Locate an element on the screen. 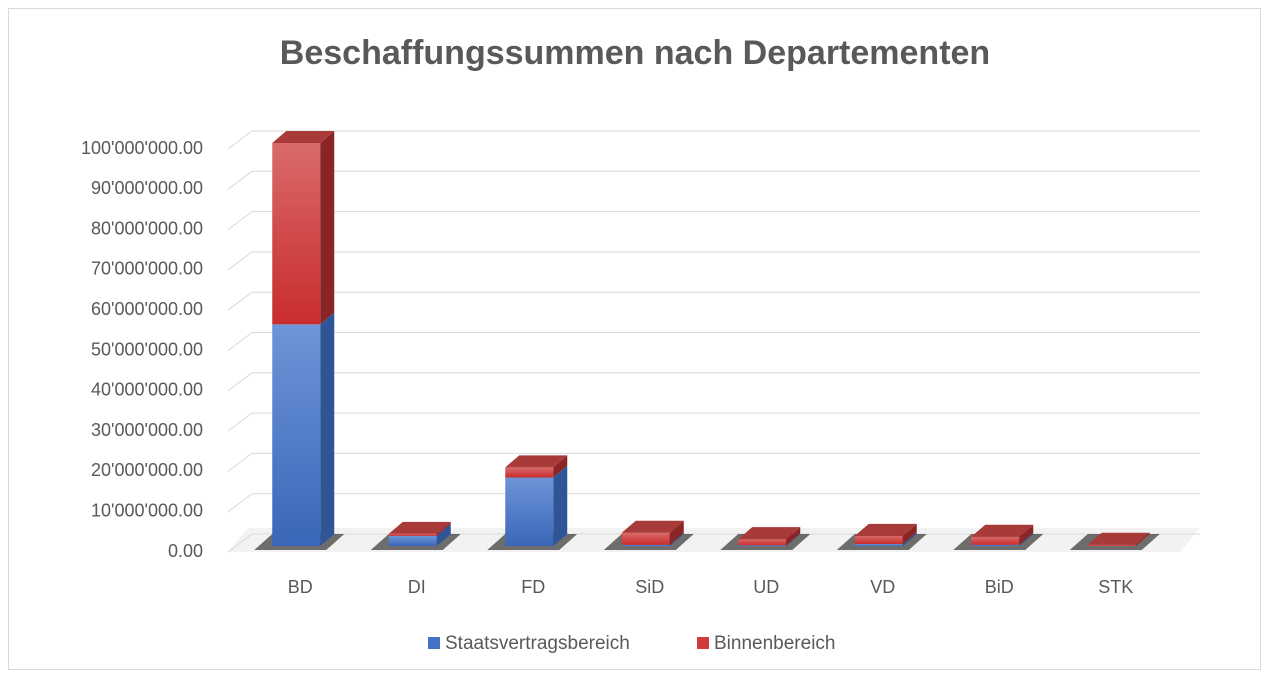 The width and height of the screenshot is (1269, 677). y-tick-label: 100'000'000.00 is located at coordinates (142, 148).